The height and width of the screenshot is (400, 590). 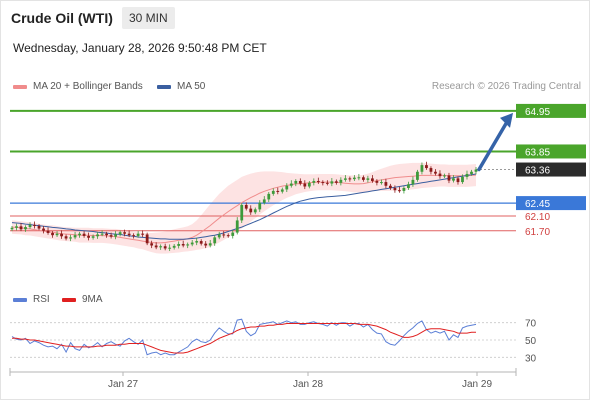 I want to click on level-tag-63.85: 63.85, so click(x=551, y=151).